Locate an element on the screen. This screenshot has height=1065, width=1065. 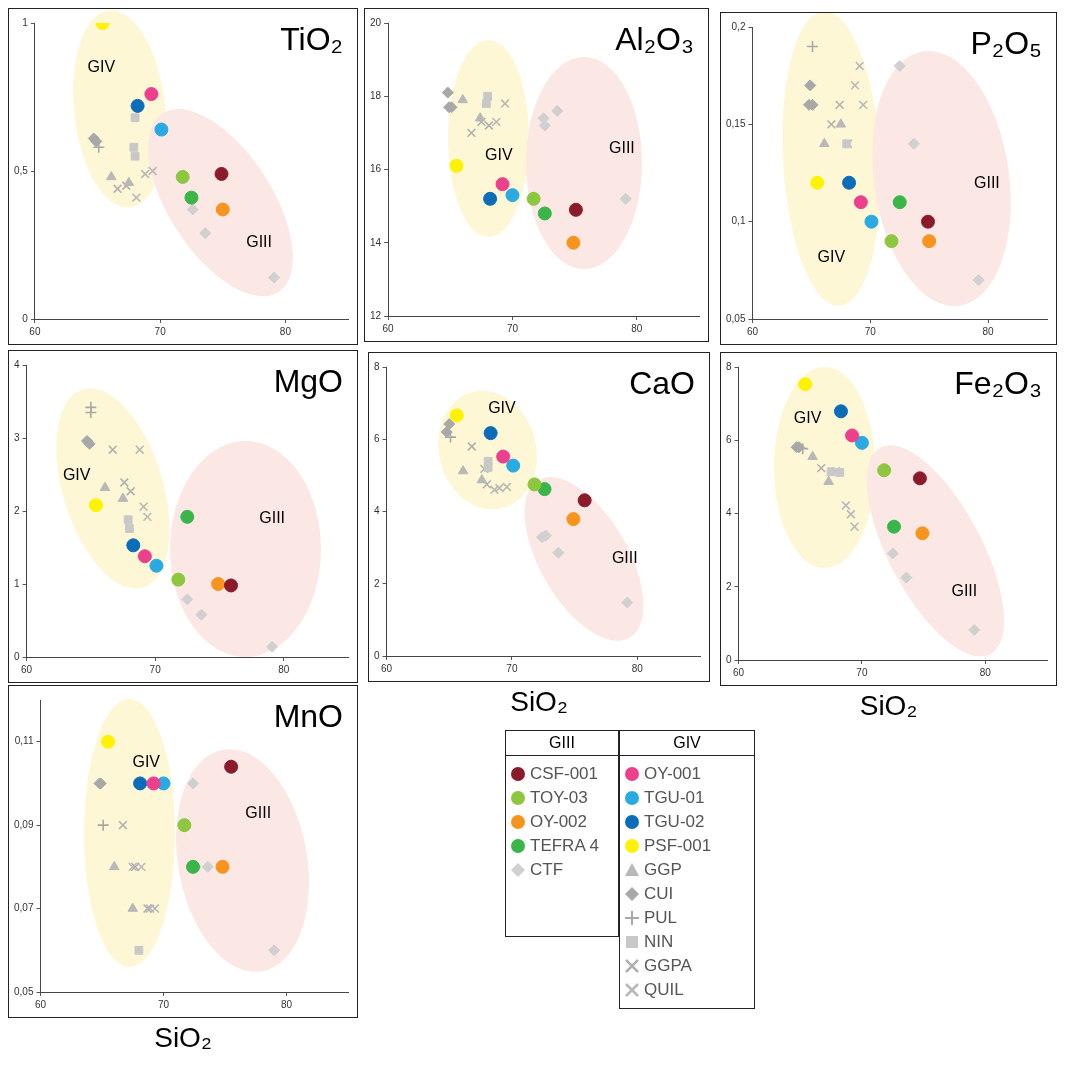
chart-title: Fe₂O₃ is located at coordinates (998, 383).